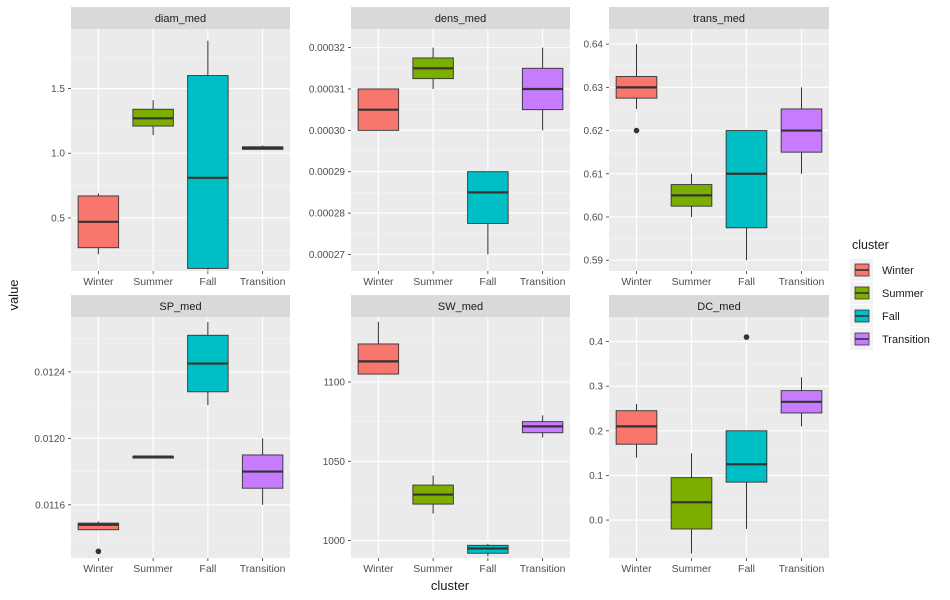 This screenshot has height=600, width=950. I want to click on y-tick-label: 0.00029, so click(327, 172).